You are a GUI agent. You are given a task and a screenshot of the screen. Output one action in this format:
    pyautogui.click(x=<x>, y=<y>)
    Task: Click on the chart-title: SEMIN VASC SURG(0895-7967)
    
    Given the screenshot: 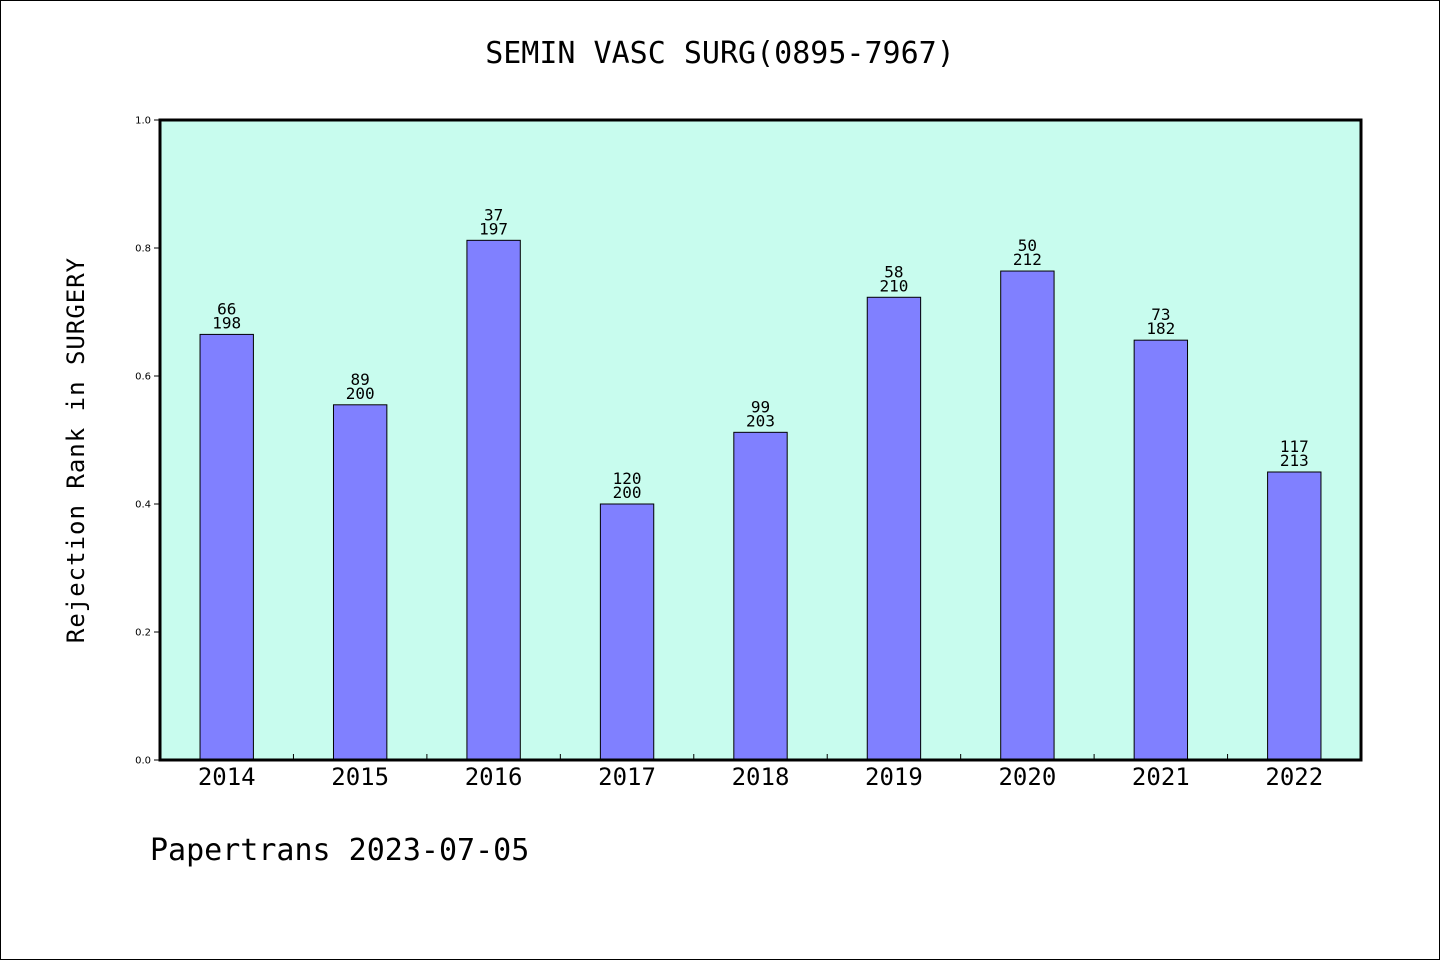 What is the action you would take?
    pyautogui.click(x=720, y=53)
    